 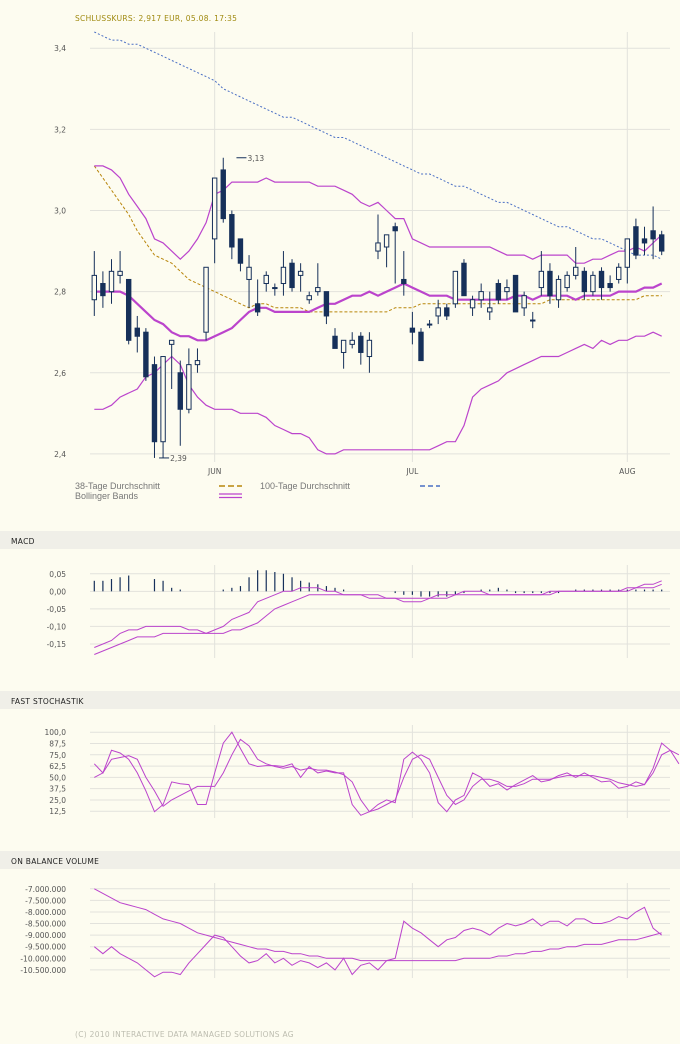 I want to click on ma38-line, so click(x=377, y=239).